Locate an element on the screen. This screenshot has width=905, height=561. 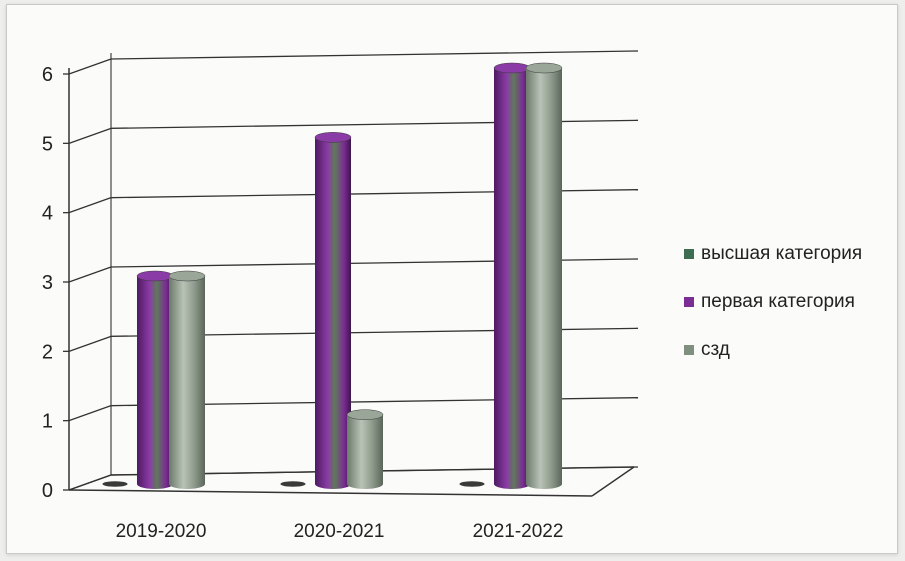
y-tick-label: 1 is located at coordinates (47, 422).